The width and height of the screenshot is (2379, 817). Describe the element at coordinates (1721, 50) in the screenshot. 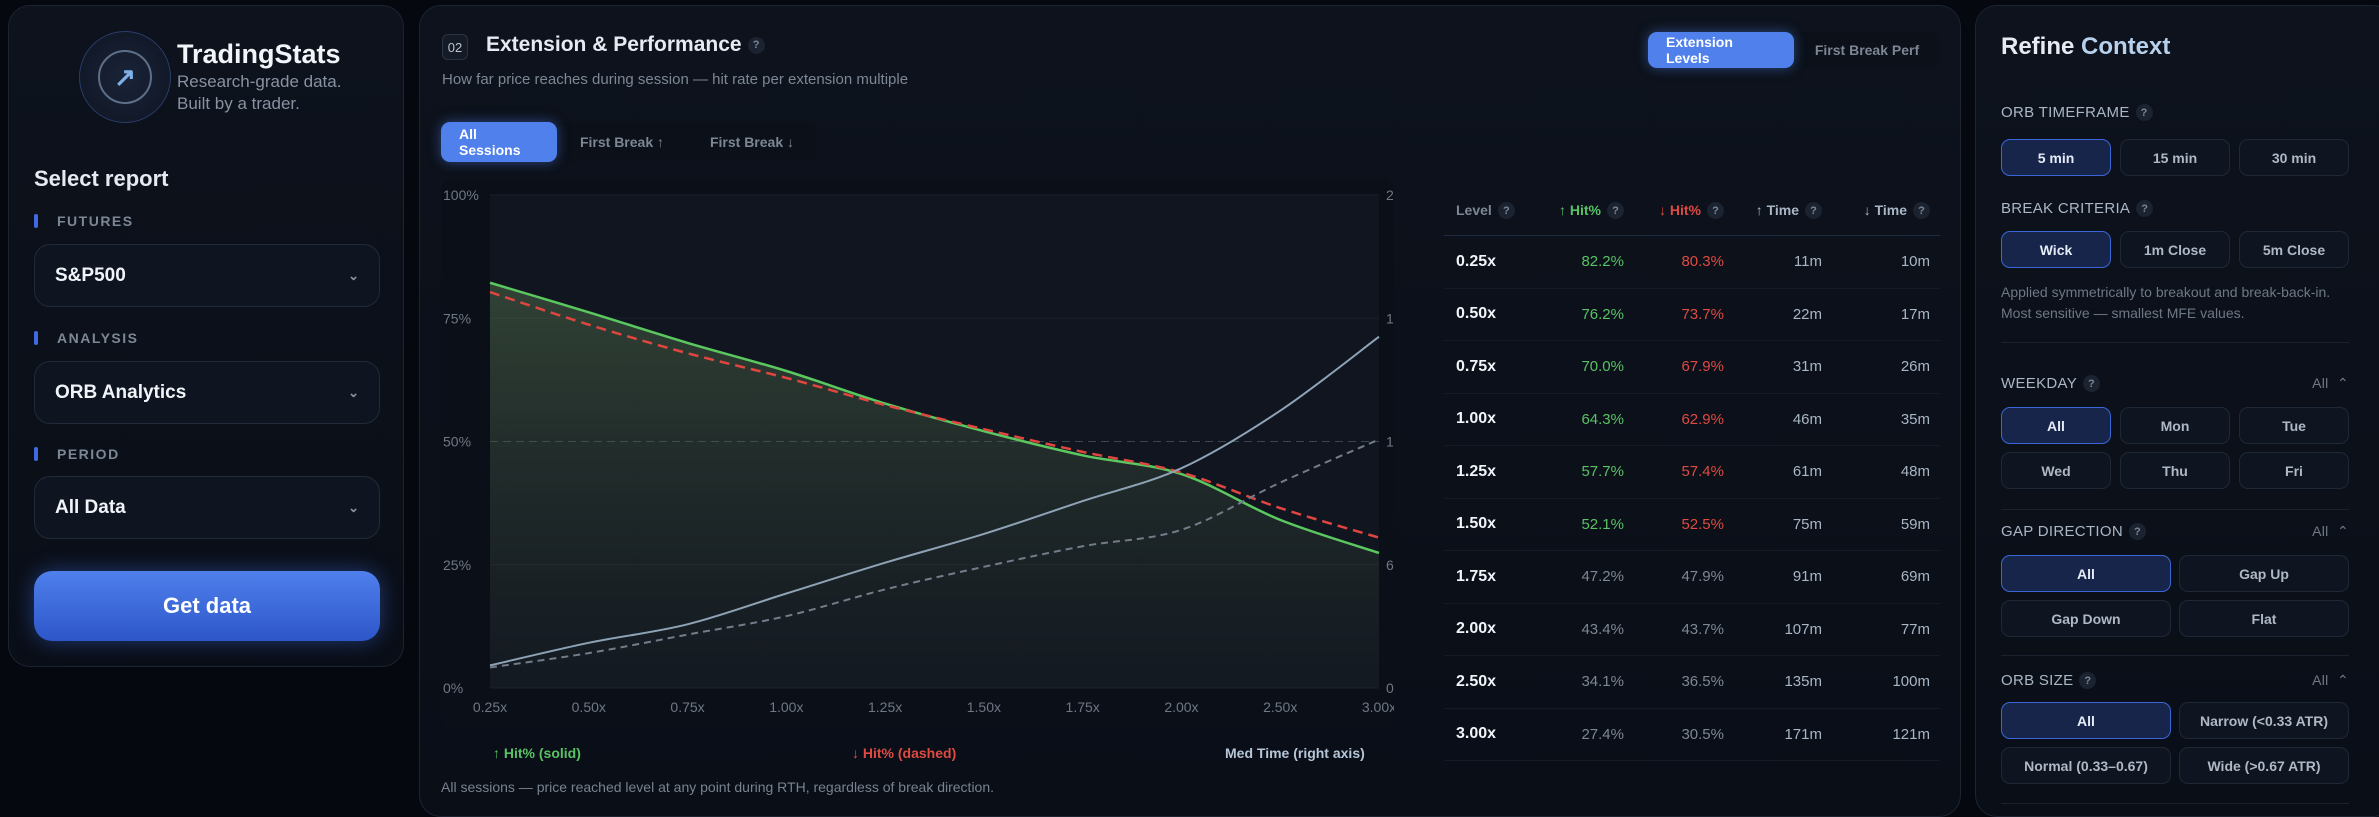

I see `tab-extension-levels: Extension Levels` at that location.